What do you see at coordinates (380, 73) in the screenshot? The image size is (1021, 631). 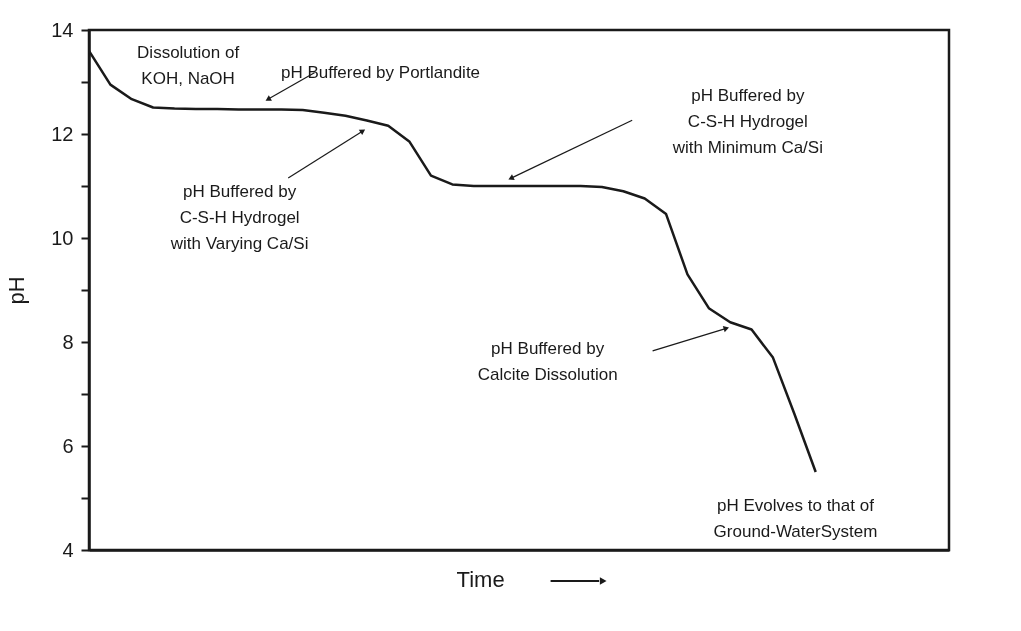 I see `annotation: pH Buffered by Portlandite` at bounding box center [380, 73].